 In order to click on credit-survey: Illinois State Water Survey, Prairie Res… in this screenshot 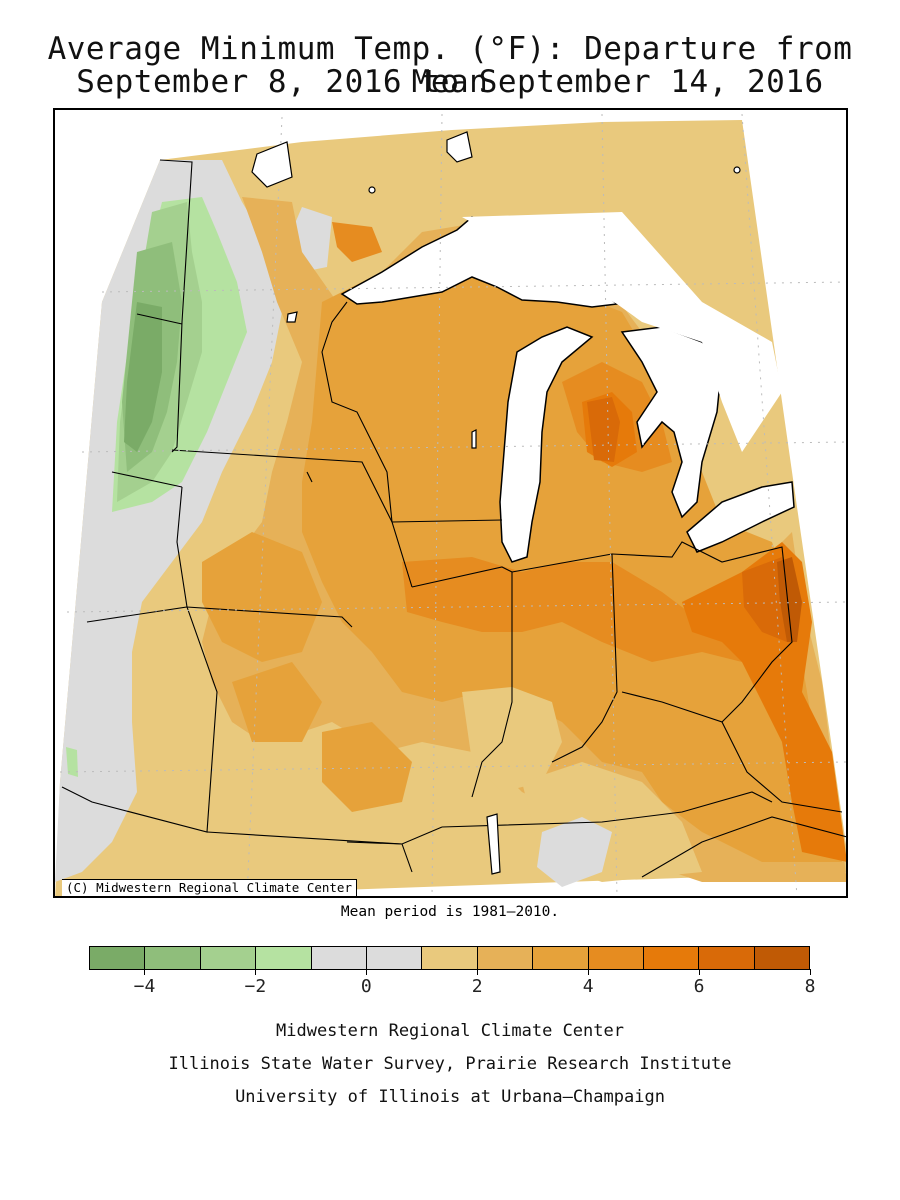, I will do `click(450, 1064)`.